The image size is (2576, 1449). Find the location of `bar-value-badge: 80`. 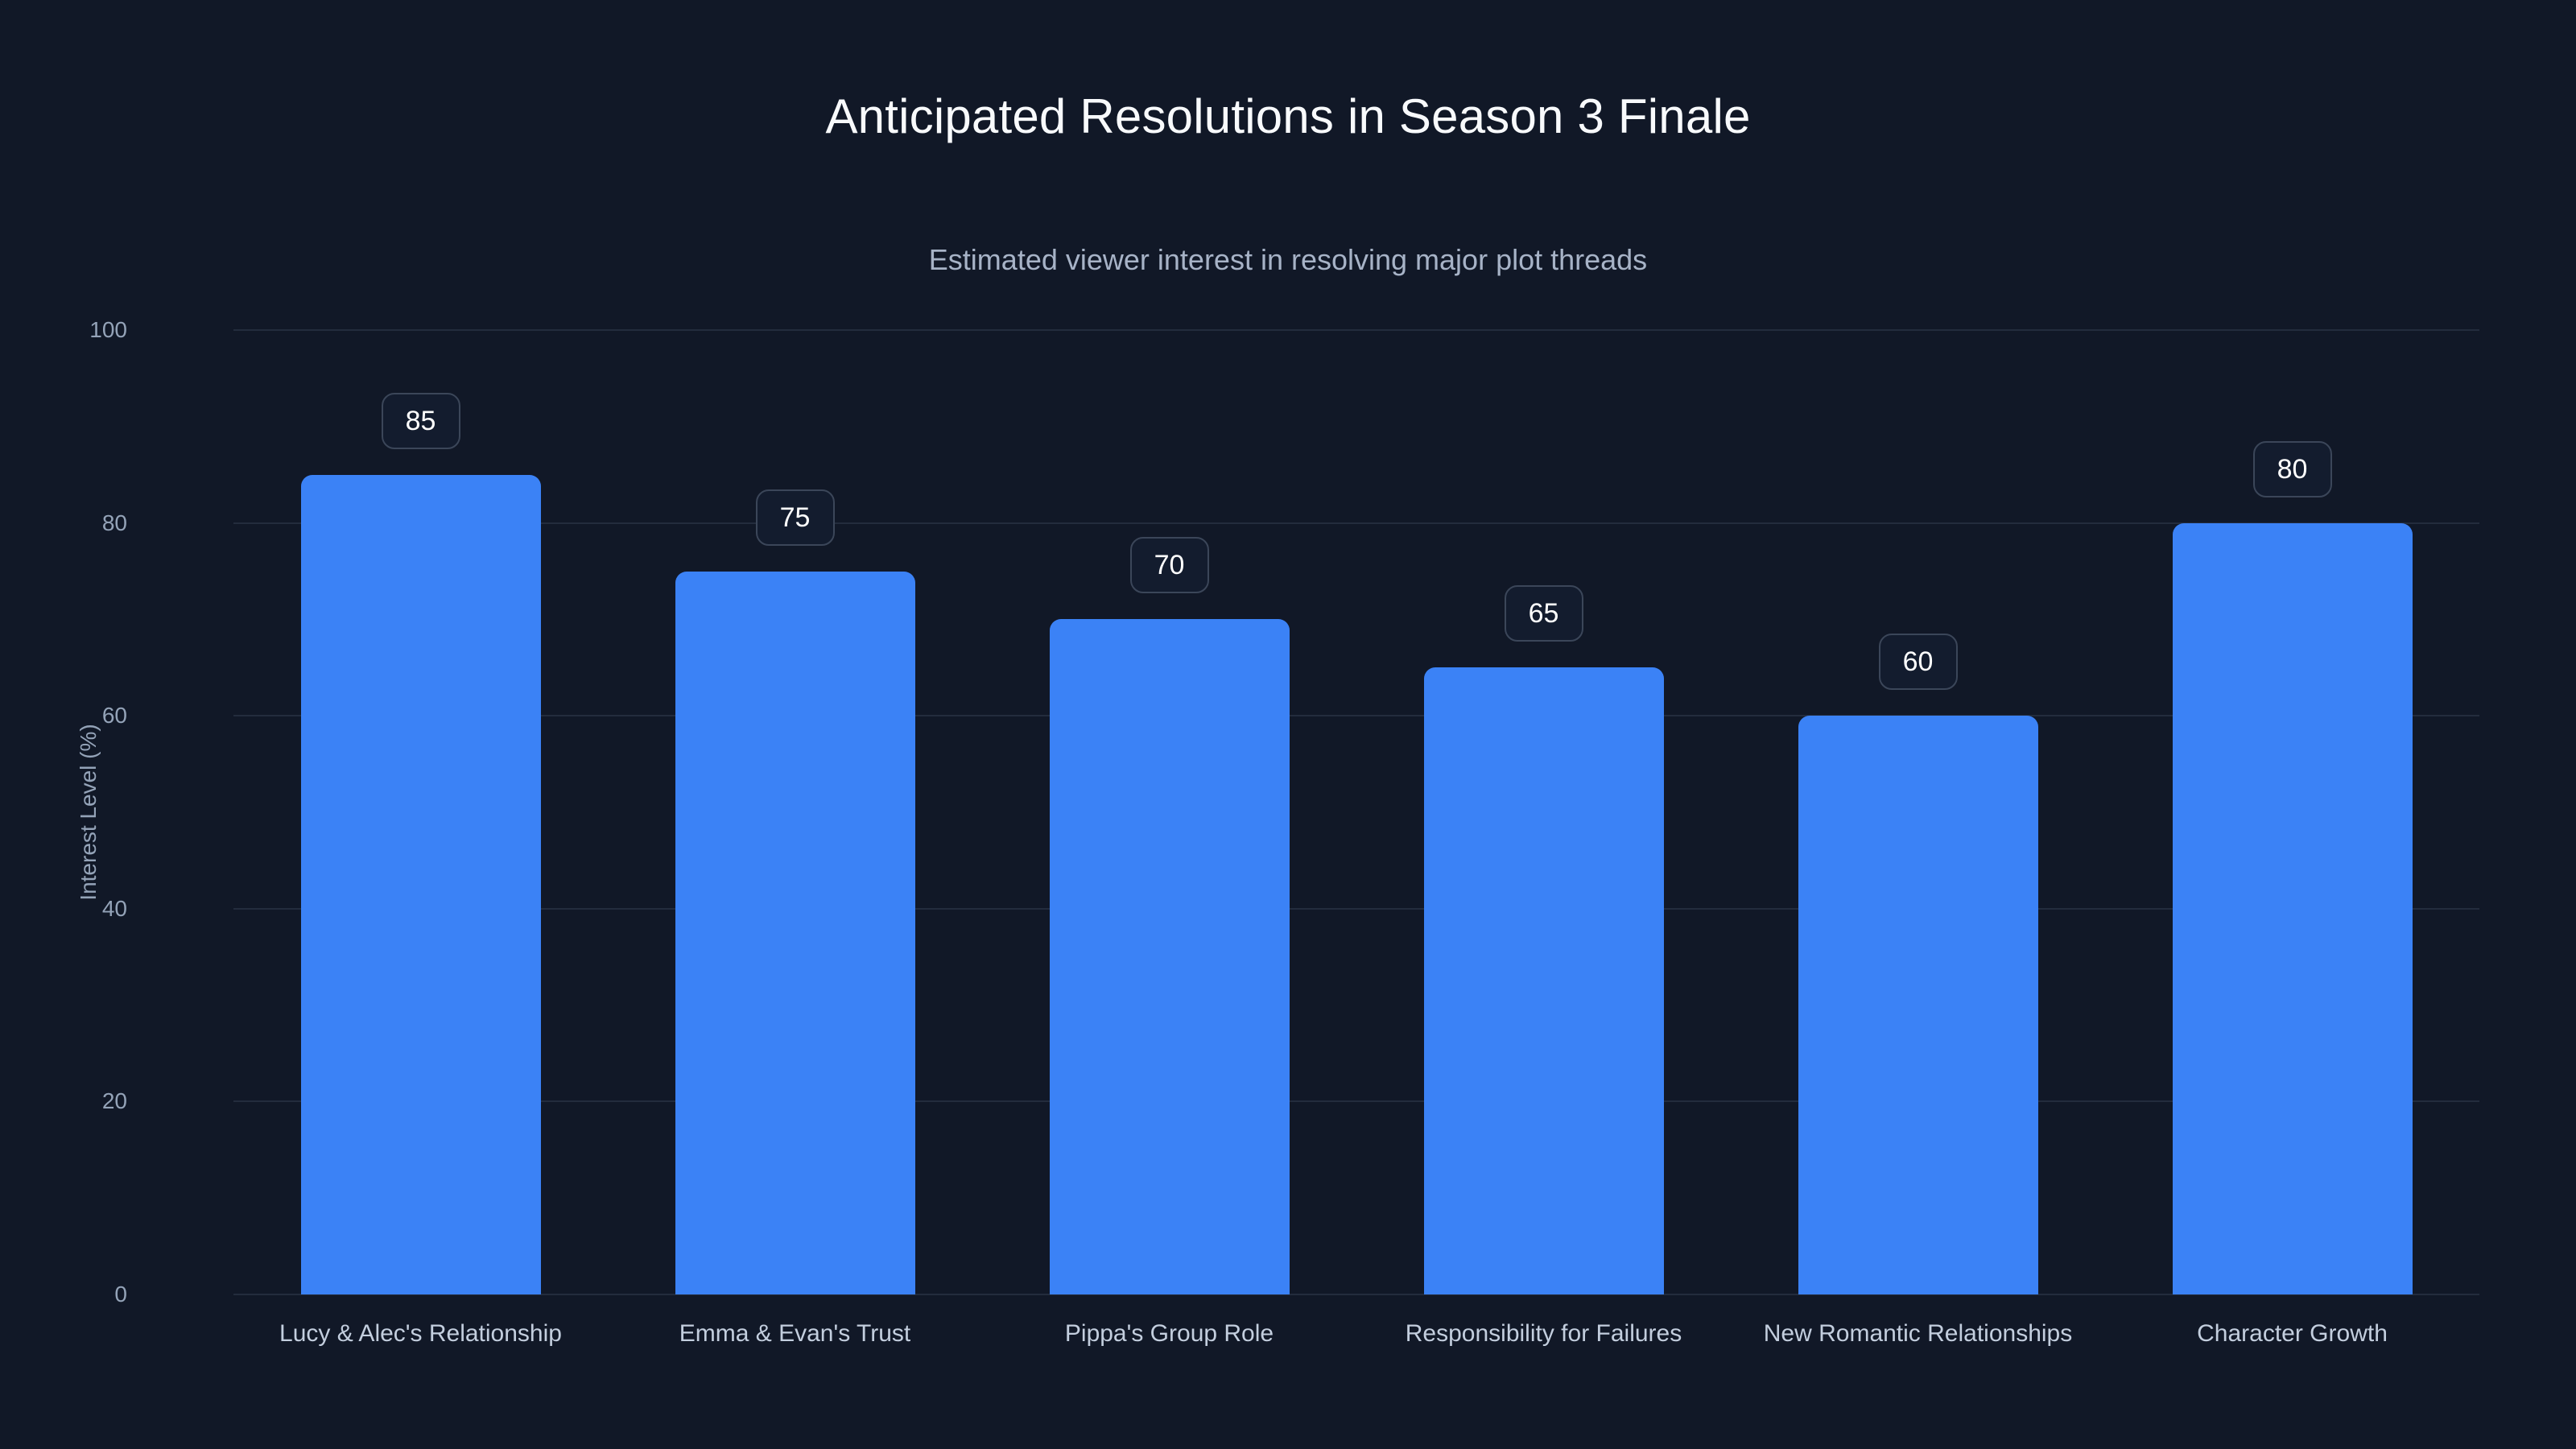

bar-value-badge: 80 is located at coordinates (2292, 468).